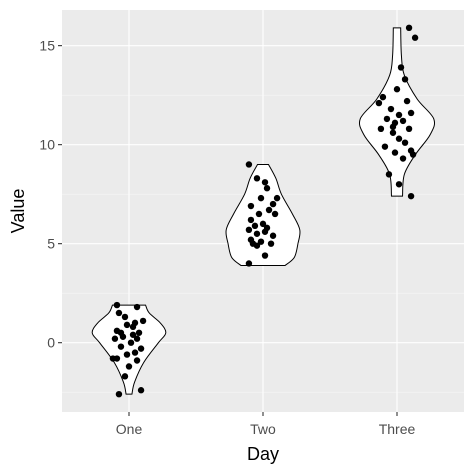 The width and height of the screenshot is (474, 474). Describe the element at coordinates (18, 211) in the screenshot. I see `y-axis-title: Value` at that location.